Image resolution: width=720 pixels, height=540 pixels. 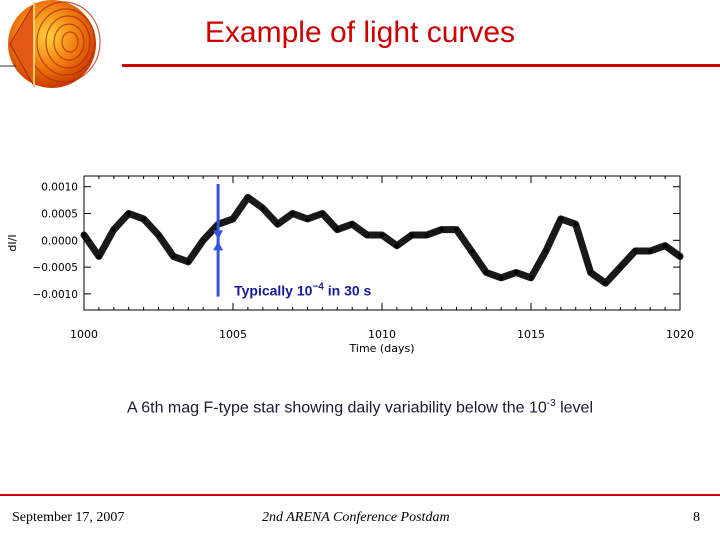 I want to click on x-tick-label: 1015, so click(x=531, y=334).